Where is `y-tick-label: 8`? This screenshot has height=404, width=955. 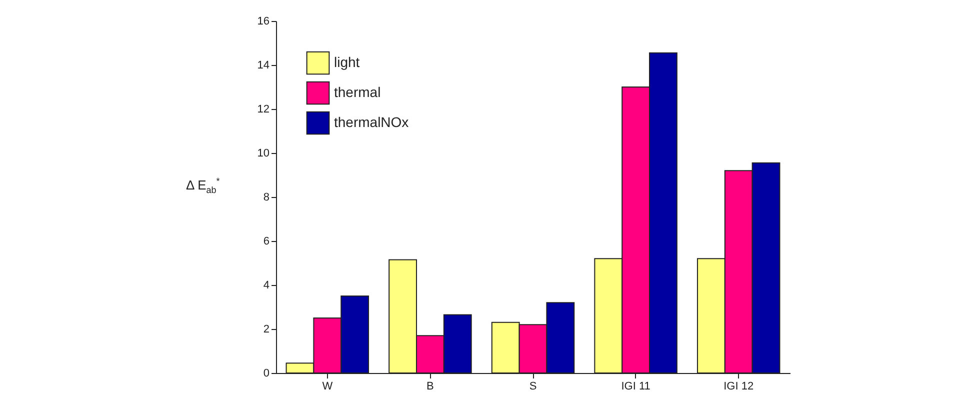 y-tick-label: 8 is located at coordinates (266, 198).